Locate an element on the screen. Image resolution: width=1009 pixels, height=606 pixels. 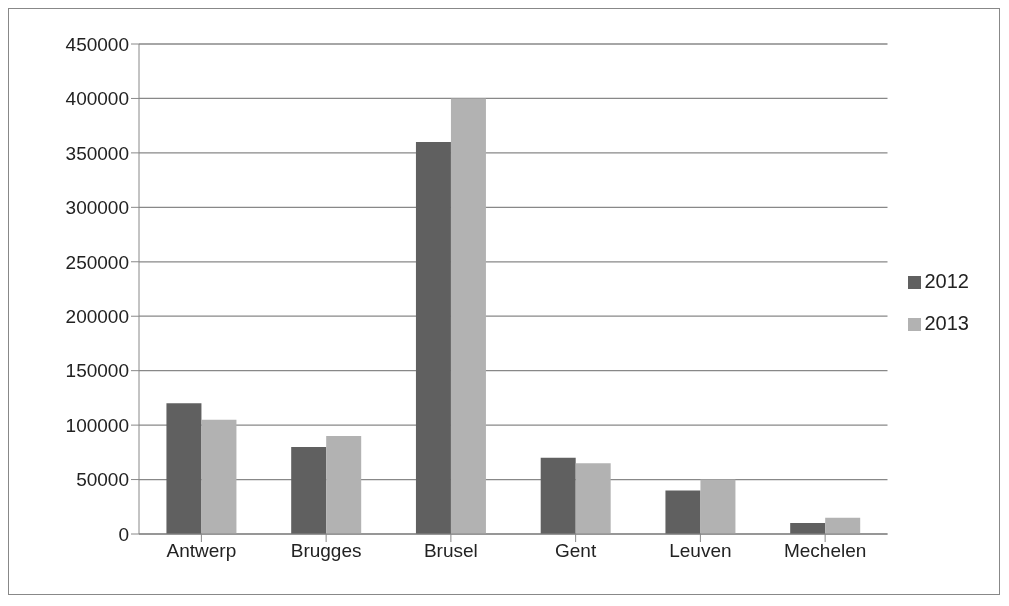
y-tick-label: 350000 is located at coordinates (97, 153).